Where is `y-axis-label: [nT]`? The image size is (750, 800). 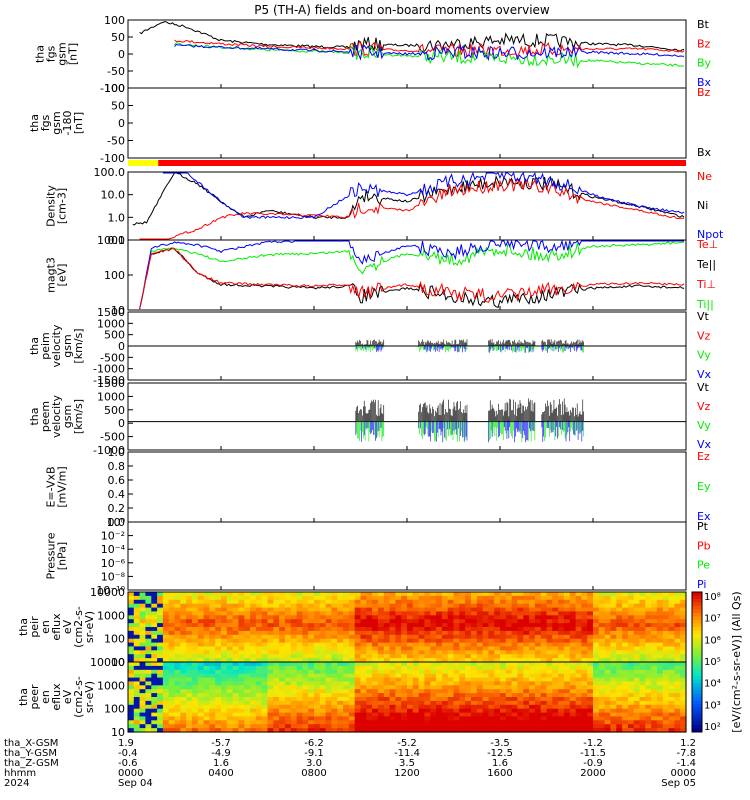 y-axis-label: [nT] is located at coordinates (78, 123).